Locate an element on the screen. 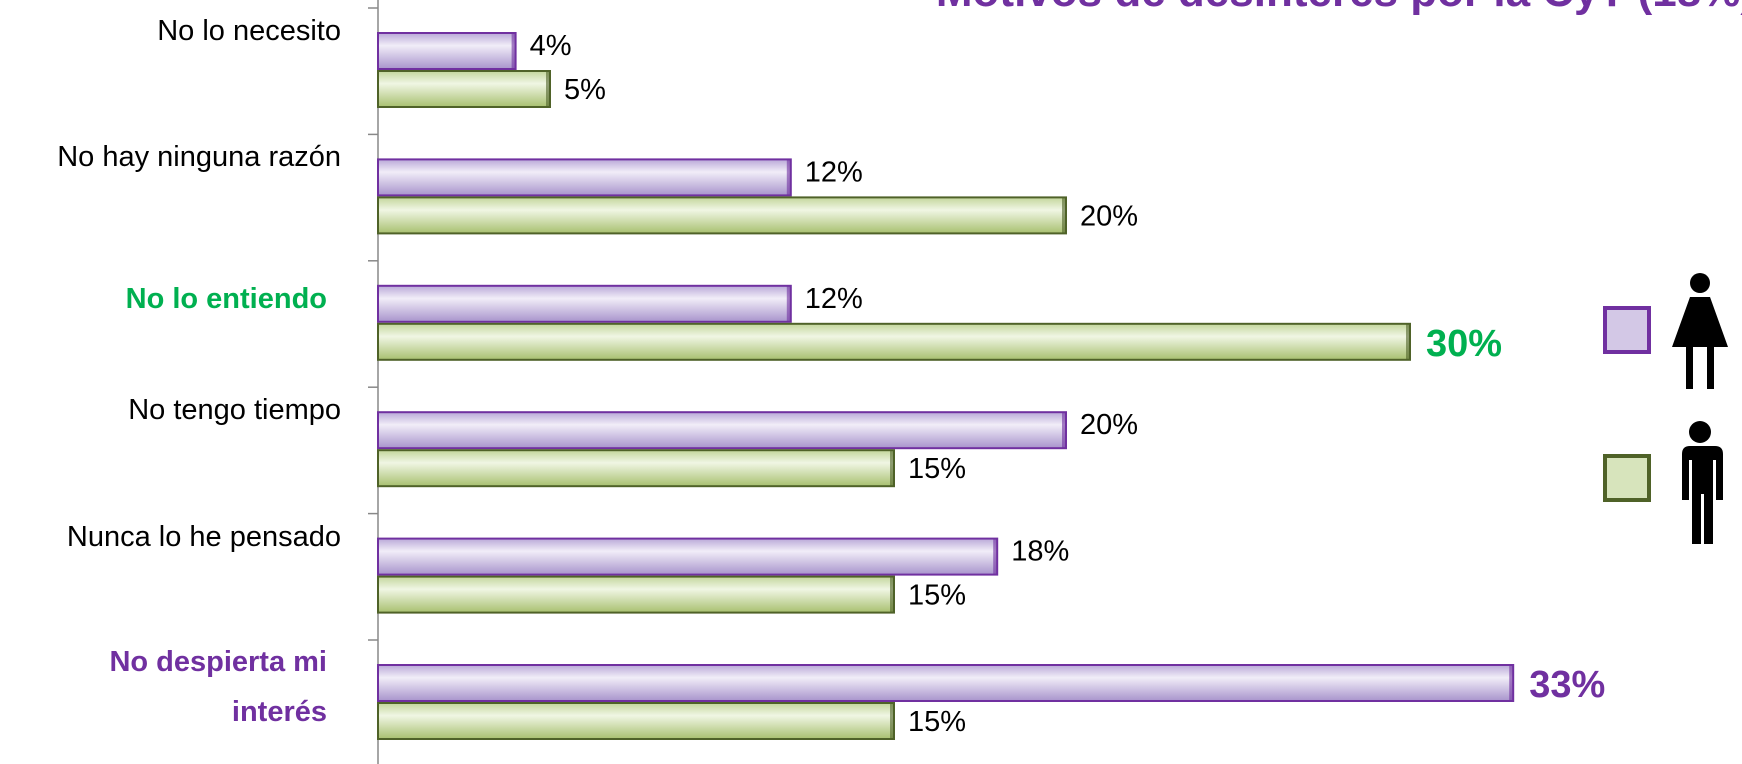 The height and width of the screenshot is (764, 1742). value-label: 4% is located at coordinates (551, 46).